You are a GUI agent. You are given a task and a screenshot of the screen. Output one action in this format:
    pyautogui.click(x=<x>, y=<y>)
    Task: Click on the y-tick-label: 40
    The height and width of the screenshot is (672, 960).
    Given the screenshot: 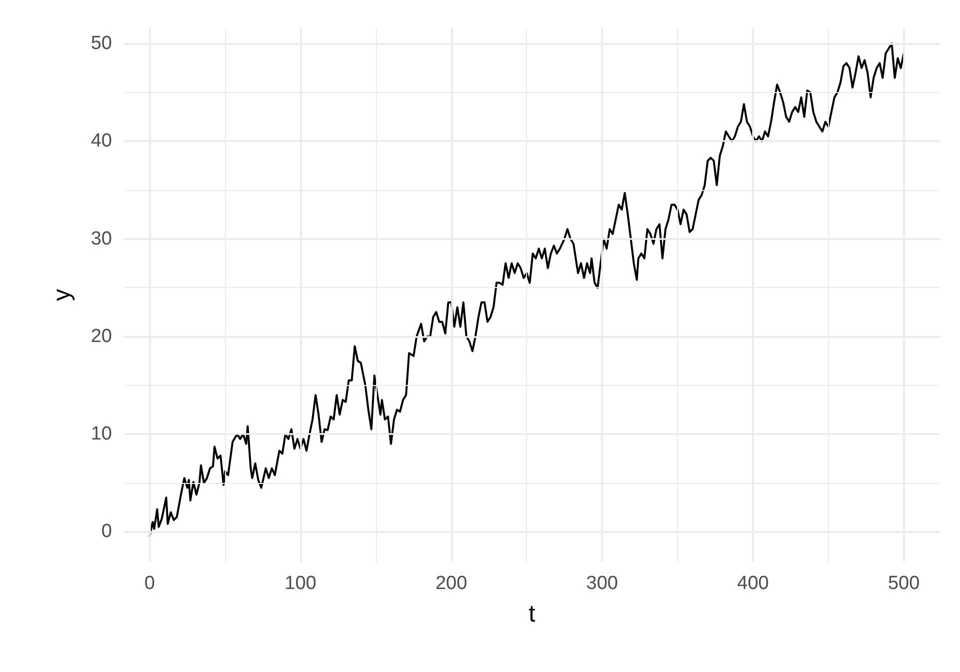 What is the action you would take?
    pyautogui.click(x=101, y=141)
    